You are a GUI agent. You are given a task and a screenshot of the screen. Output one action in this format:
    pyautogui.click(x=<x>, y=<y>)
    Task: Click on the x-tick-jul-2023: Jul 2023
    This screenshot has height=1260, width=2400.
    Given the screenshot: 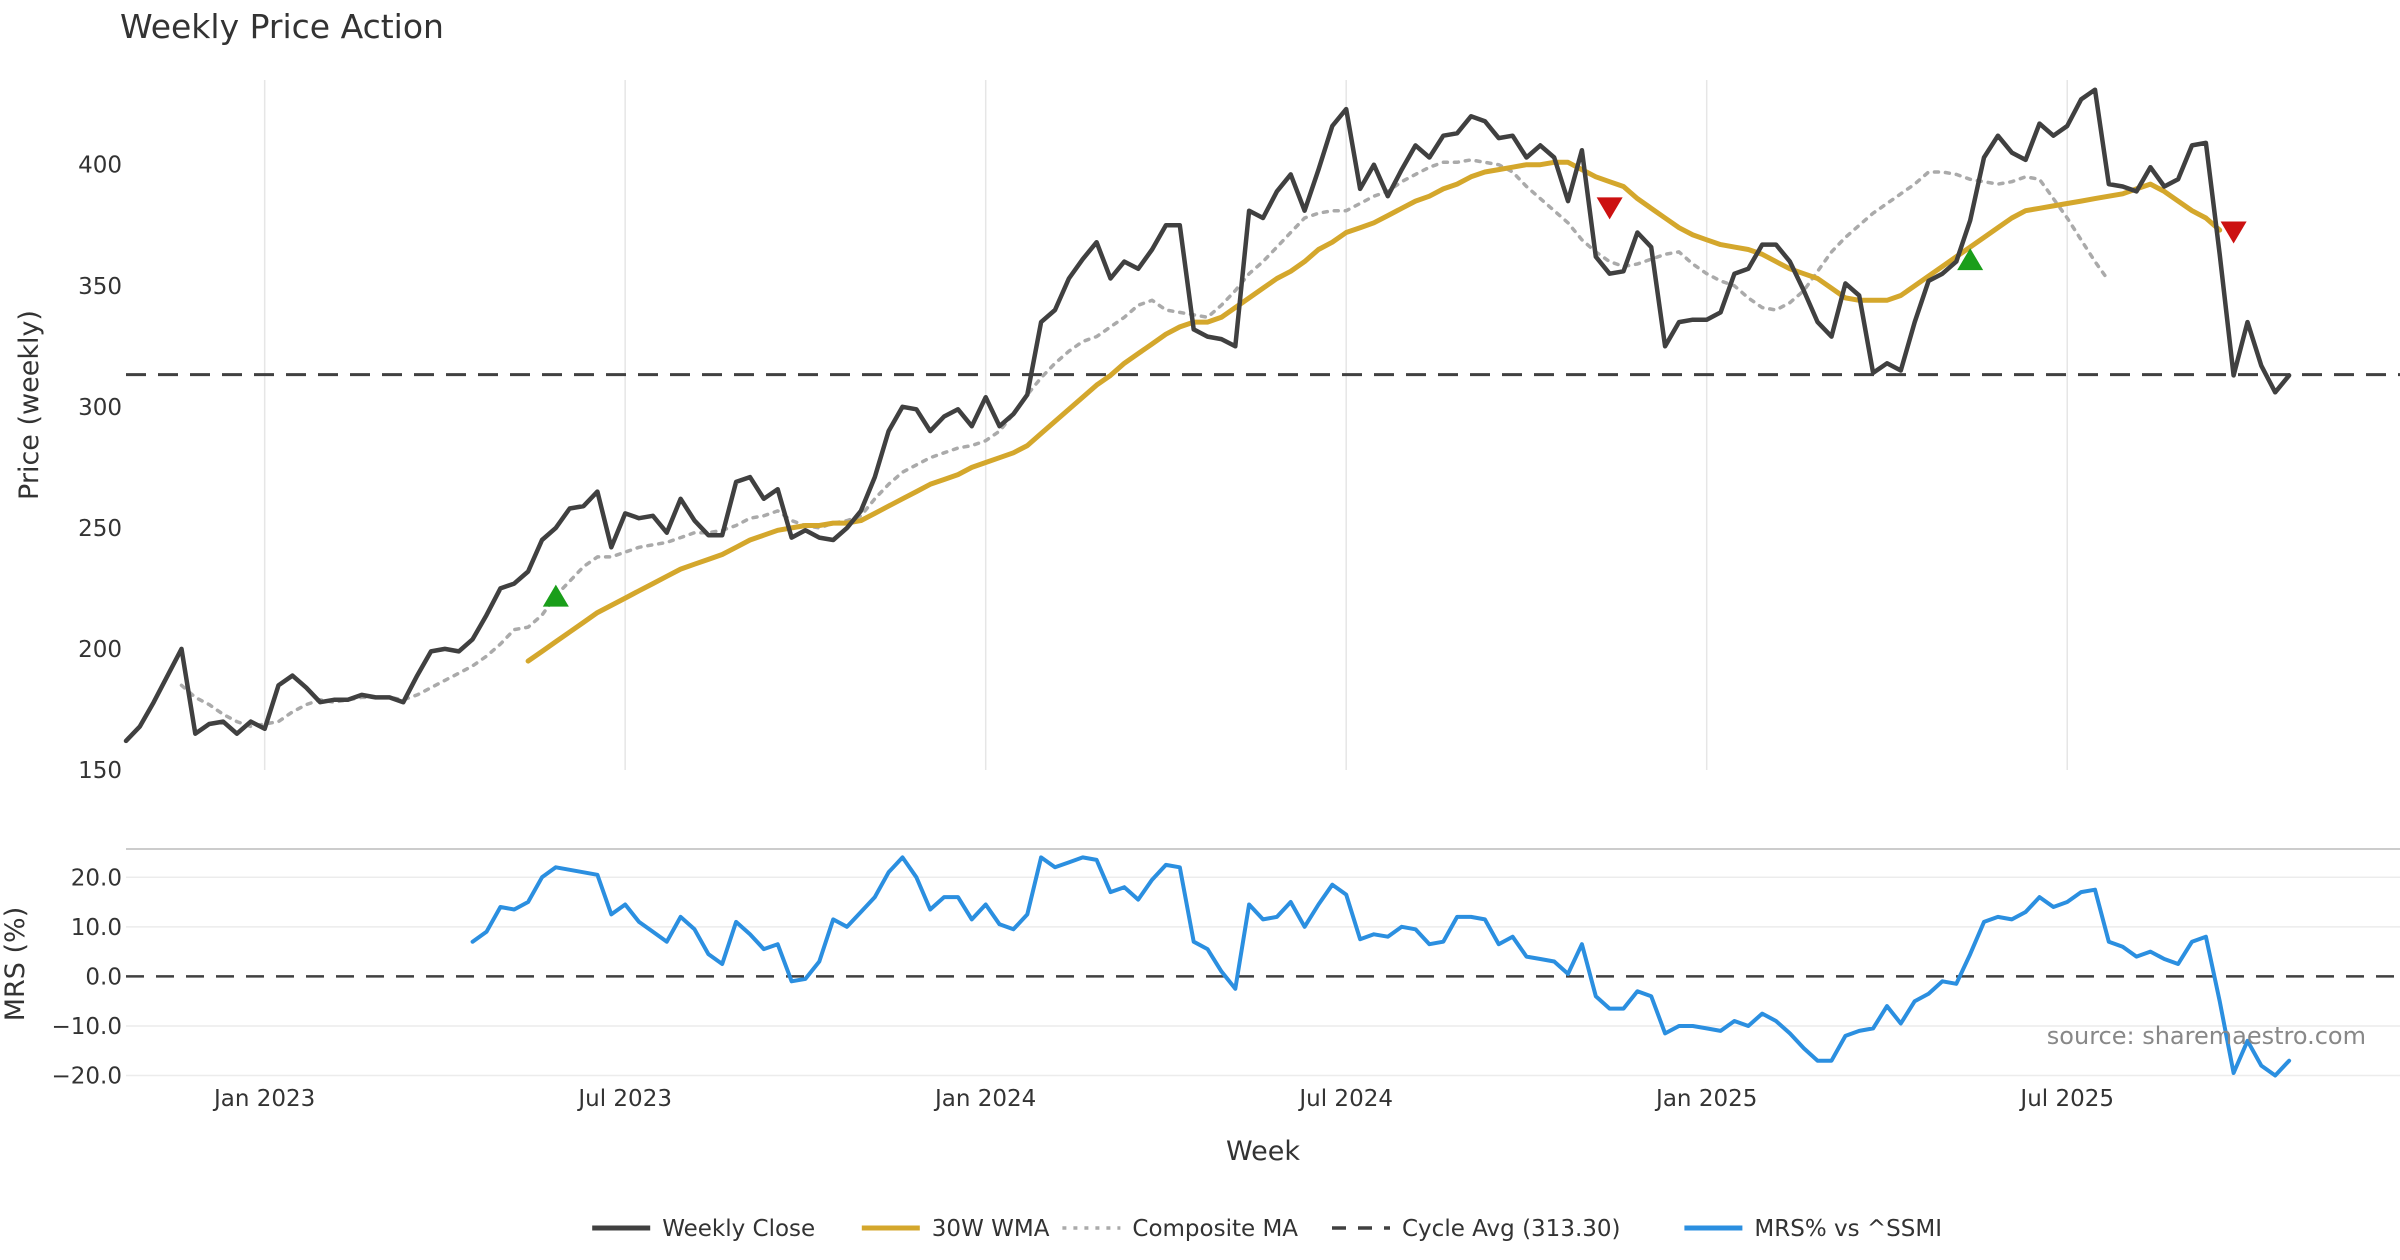 What is the action you would take?
    pyautogui.click(x=624, y=1099)
    